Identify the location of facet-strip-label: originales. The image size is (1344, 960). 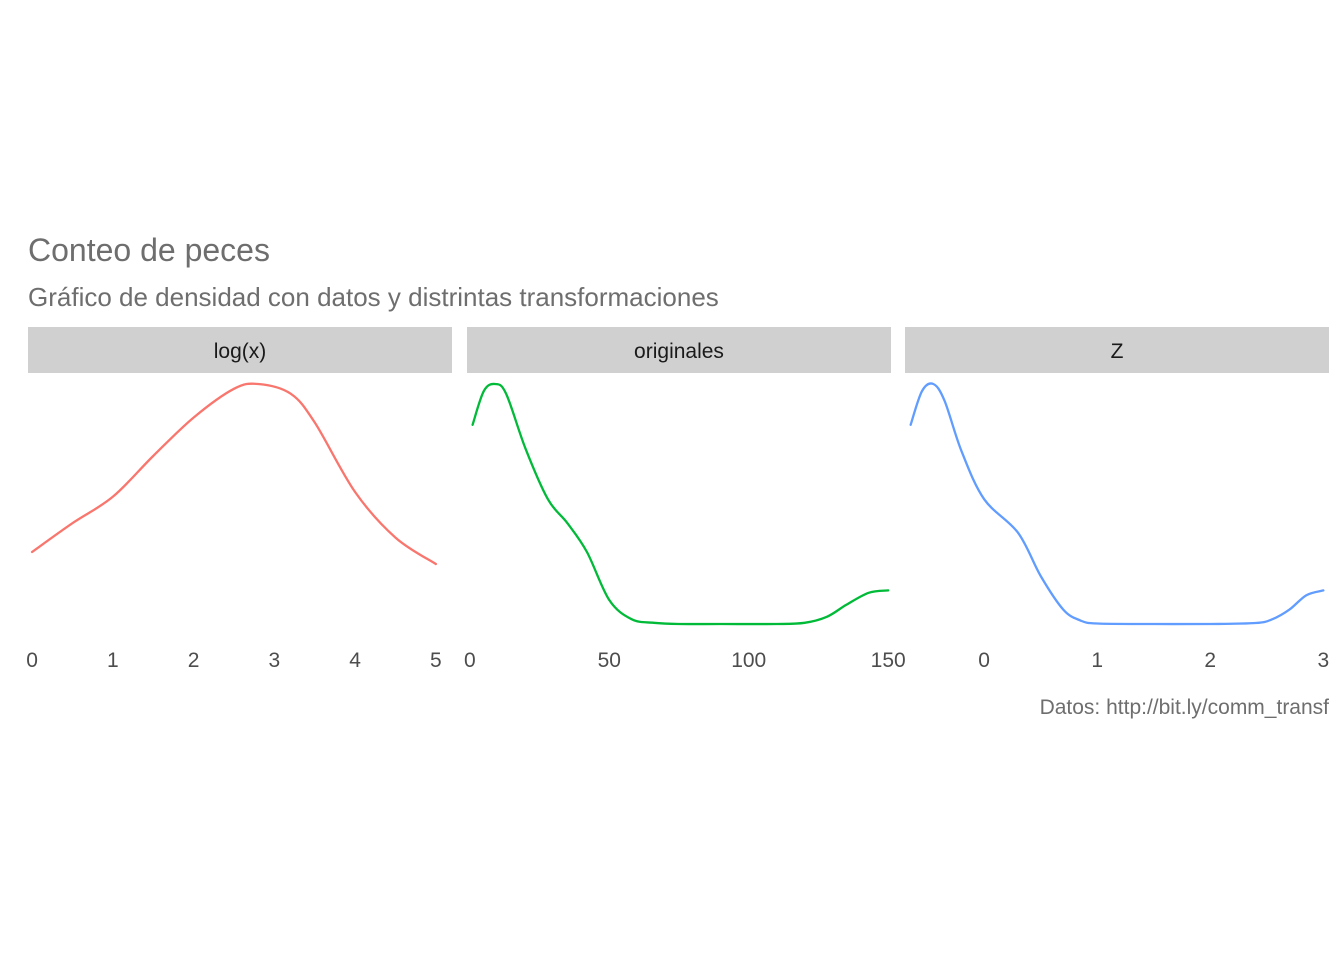
(679, 351).